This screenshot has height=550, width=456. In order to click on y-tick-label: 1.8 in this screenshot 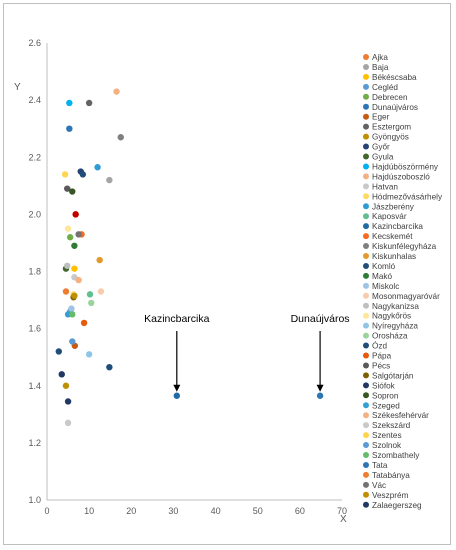, I will do `click(34, 272)`.